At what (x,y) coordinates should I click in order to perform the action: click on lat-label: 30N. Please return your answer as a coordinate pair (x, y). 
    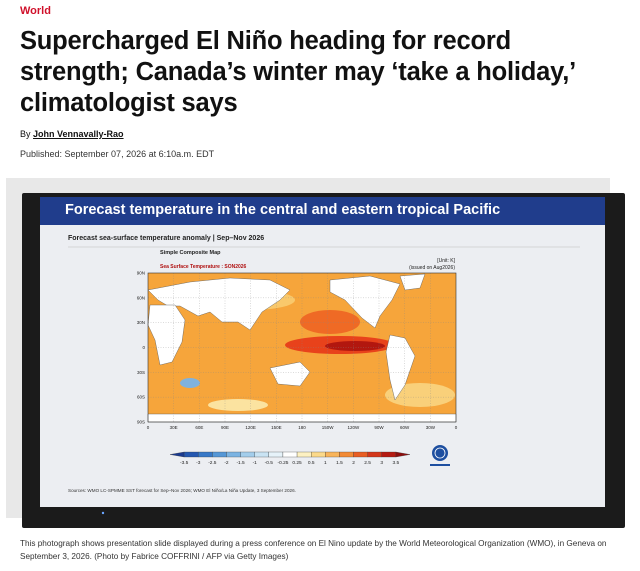
    Looking at the image, I should click on (141, 322).